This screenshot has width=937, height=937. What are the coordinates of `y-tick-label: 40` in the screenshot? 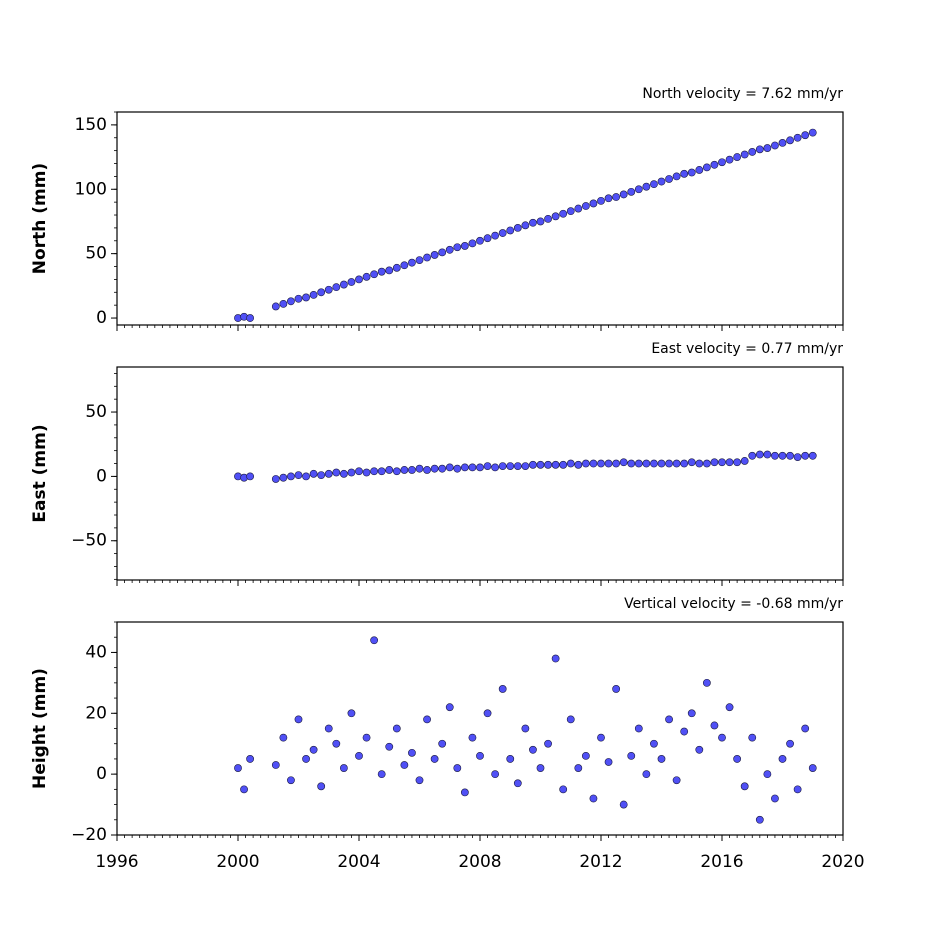 It's located at (96, 652).